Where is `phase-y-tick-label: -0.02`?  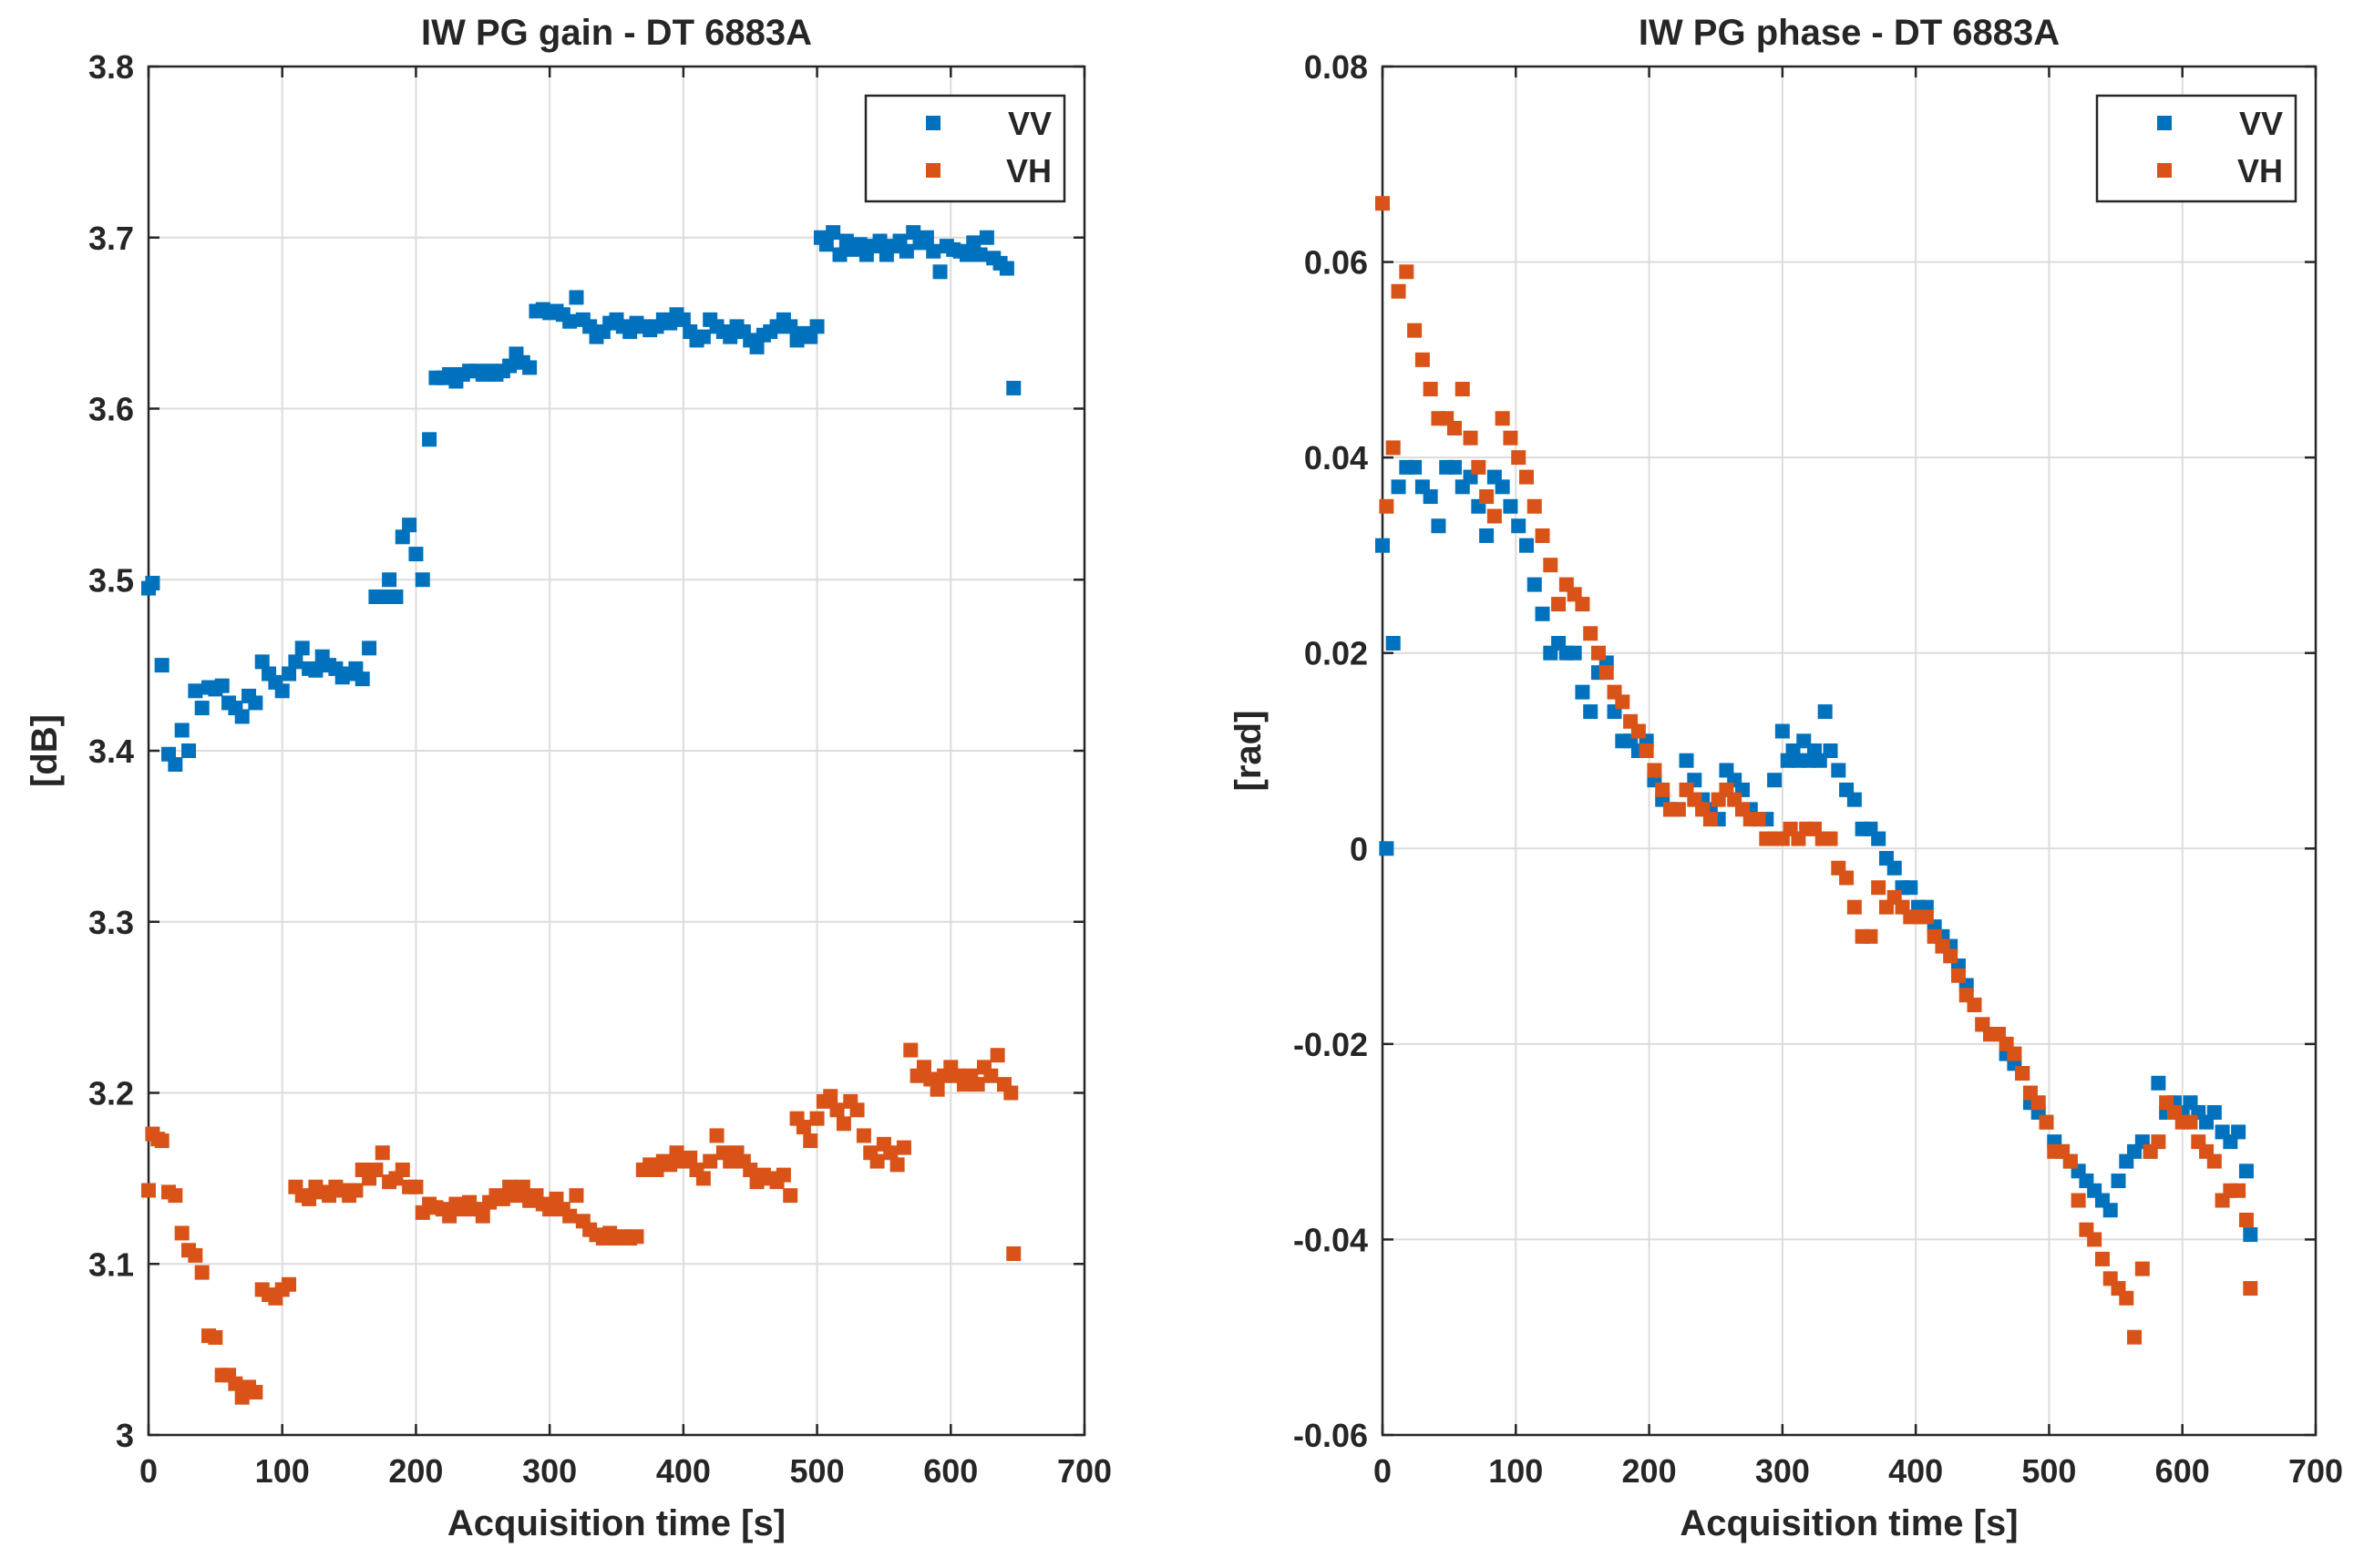
phase-y-tick-label: -0.02 is located at coordinates (1331, 1044).